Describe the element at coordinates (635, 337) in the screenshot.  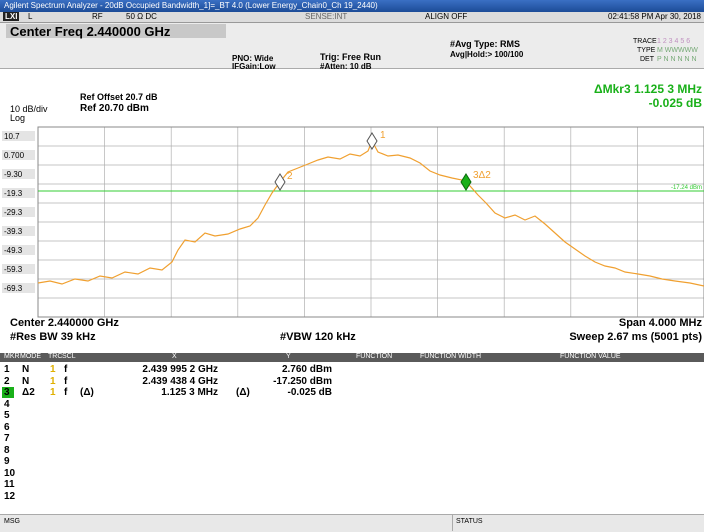
I see `sweep: Sweep 2.67 ms (5001 pts)` at that location.